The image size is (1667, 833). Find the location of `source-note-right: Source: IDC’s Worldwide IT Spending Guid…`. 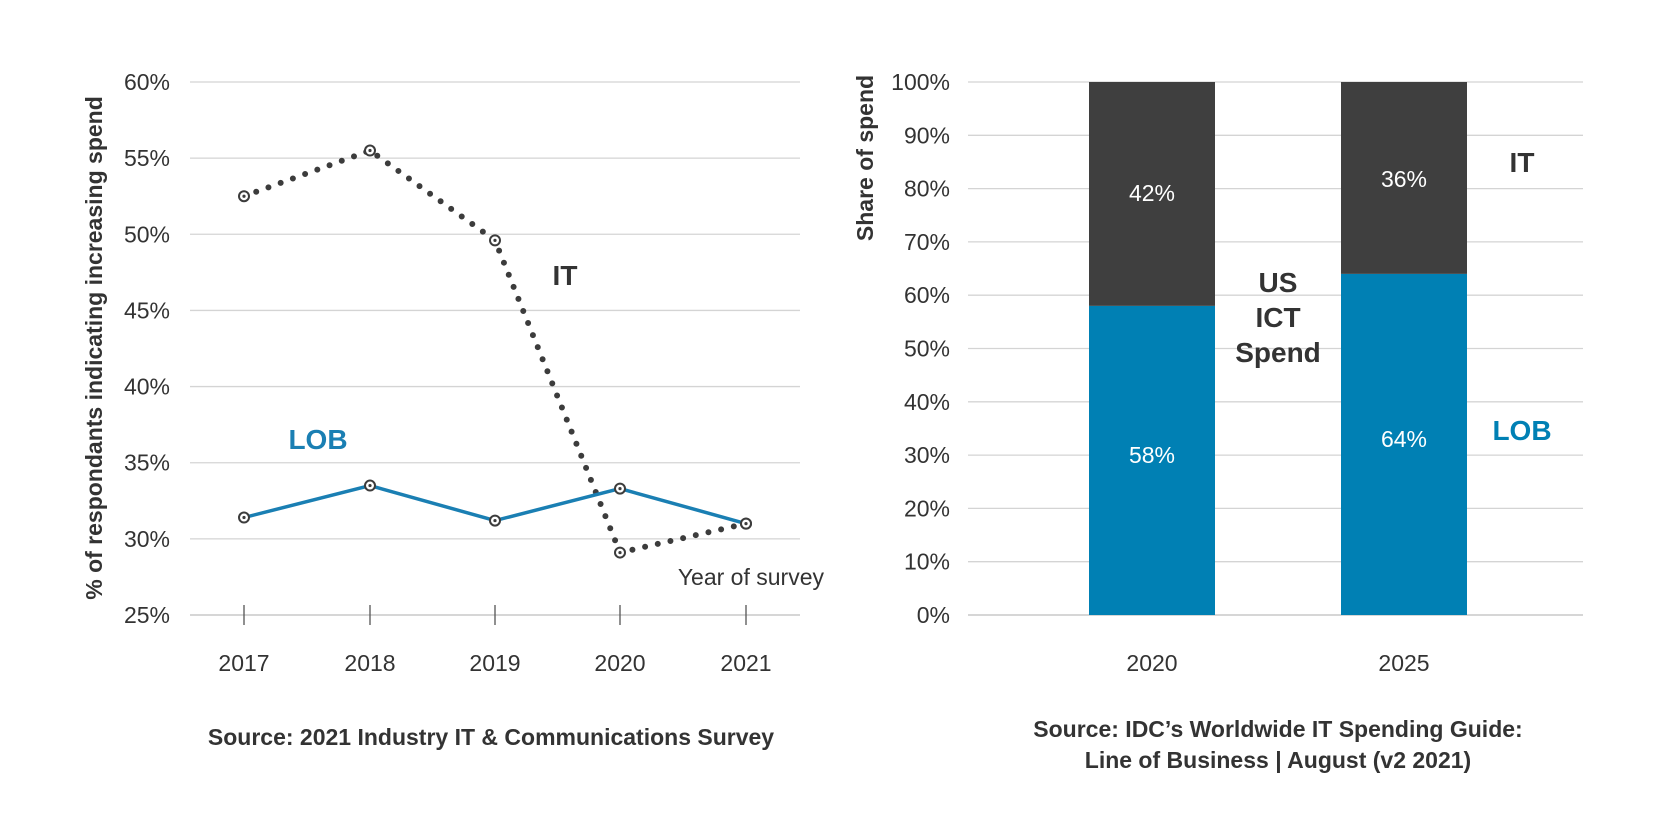

source-note-right: Source: IDC’s Worldwide IT Spending Guid… is located at coordinates (1277, 729).